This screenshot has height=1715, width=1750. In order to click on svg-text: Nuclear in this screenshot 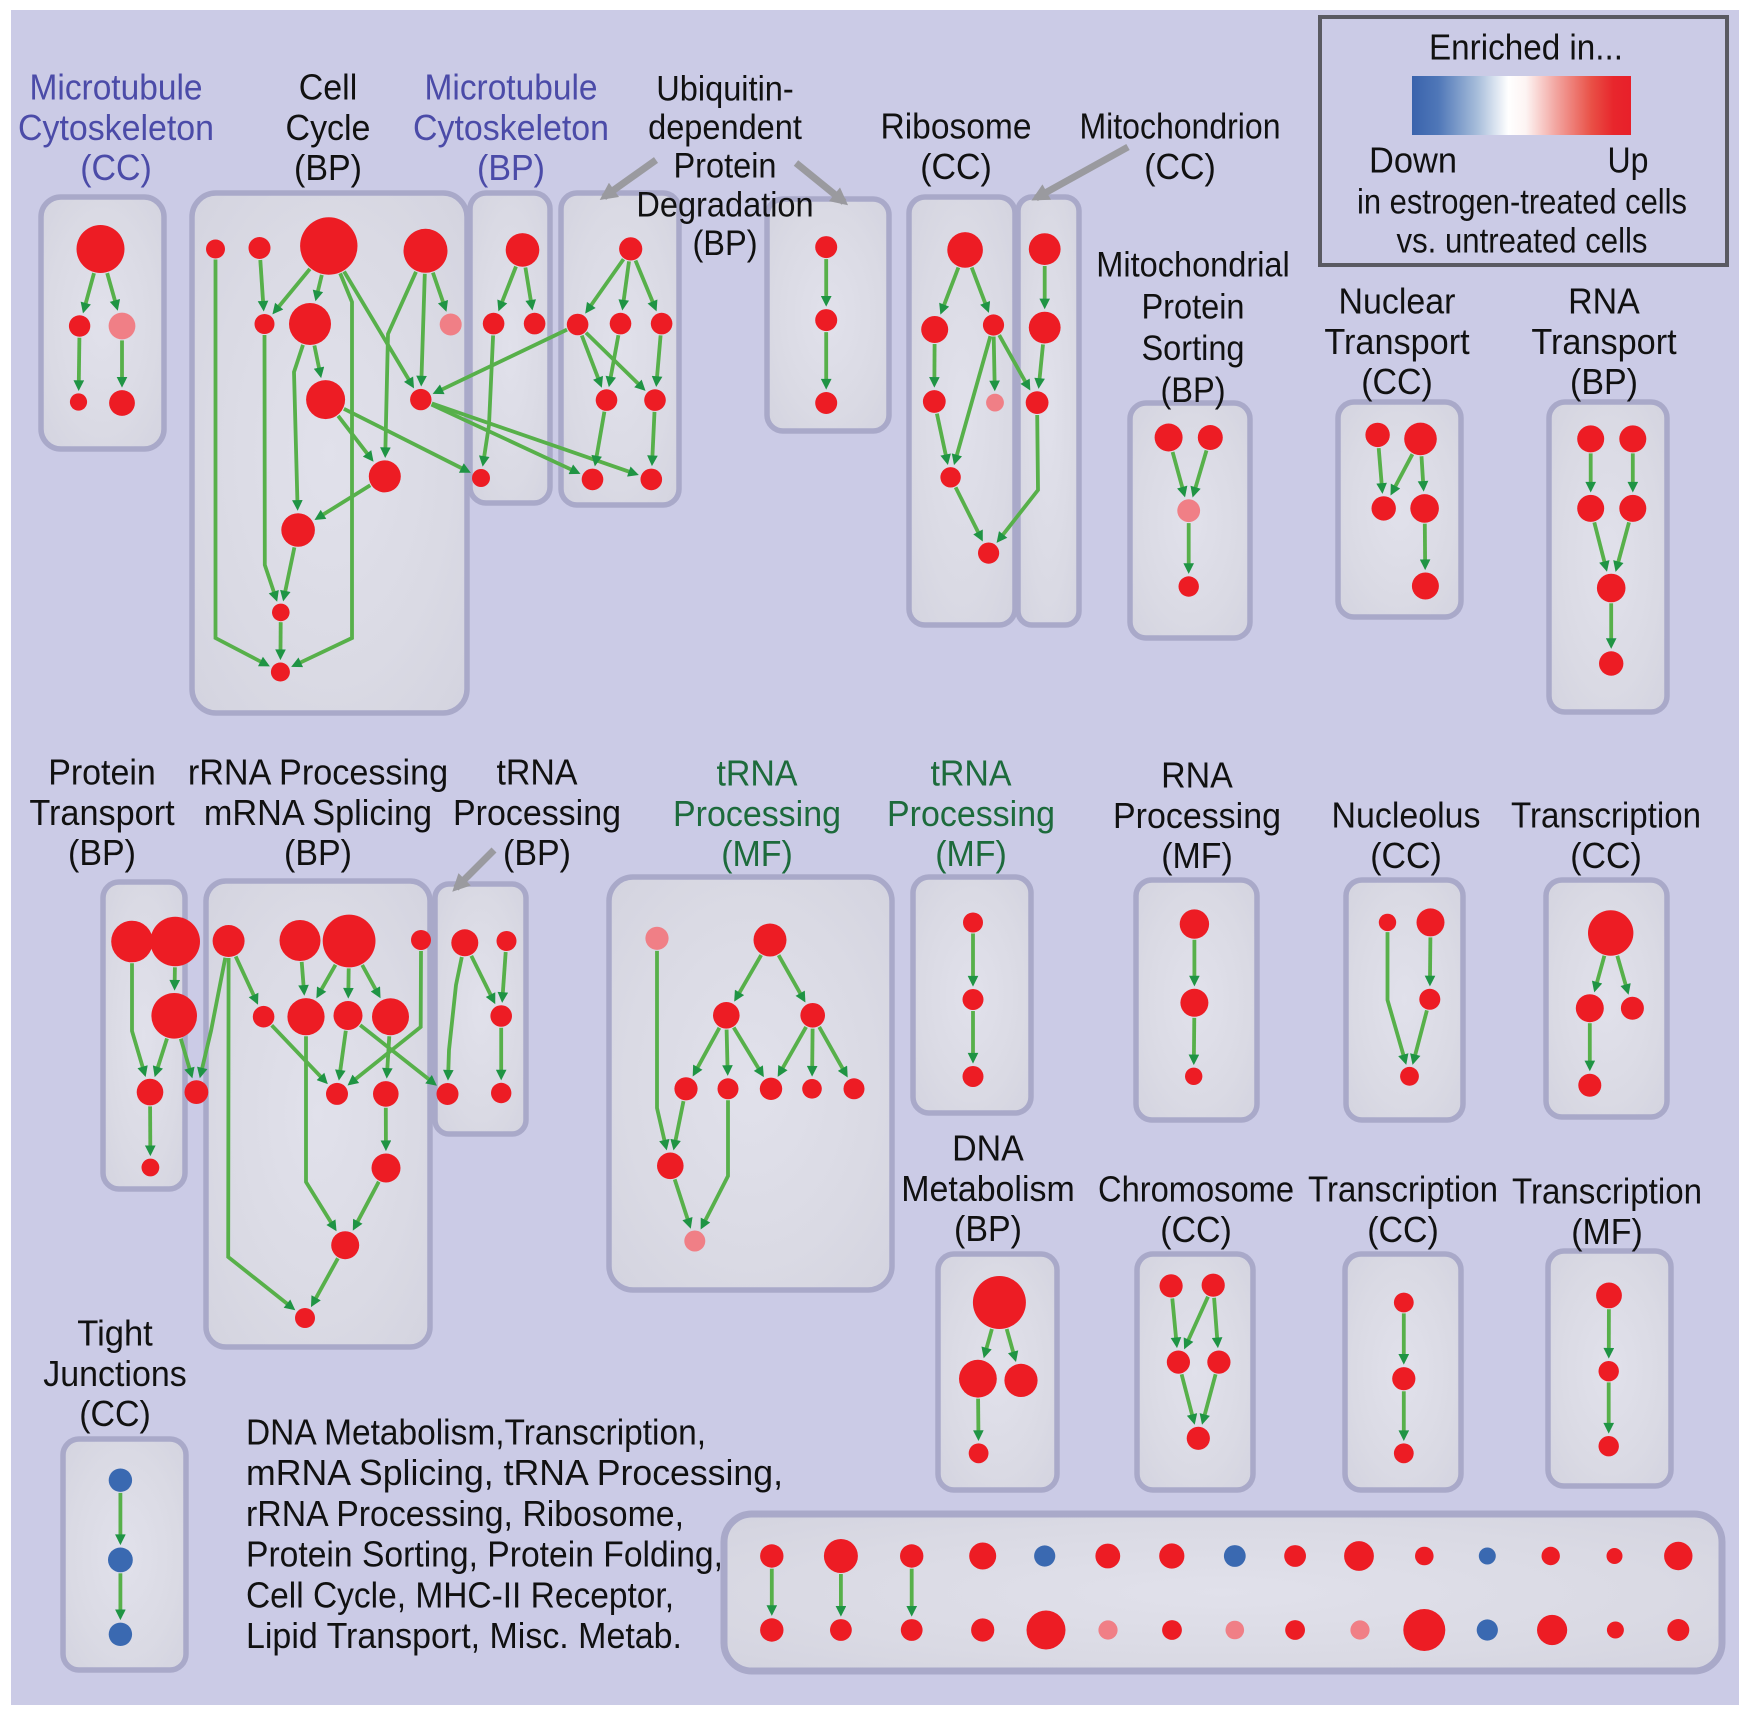, I will do `click(1397, 301)`.